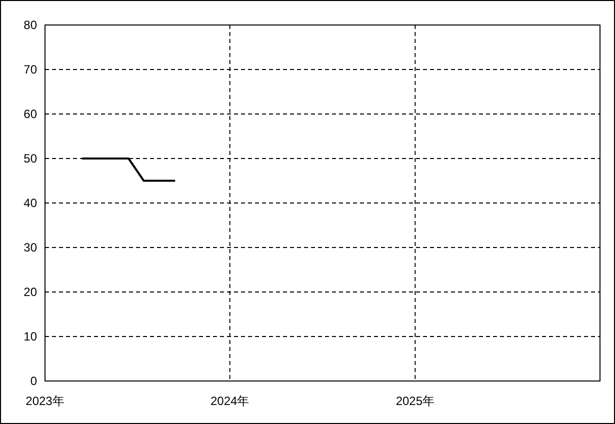 The image size is (615, 424). I want to click on x-tick-label: 2023年, so click(45, 401).